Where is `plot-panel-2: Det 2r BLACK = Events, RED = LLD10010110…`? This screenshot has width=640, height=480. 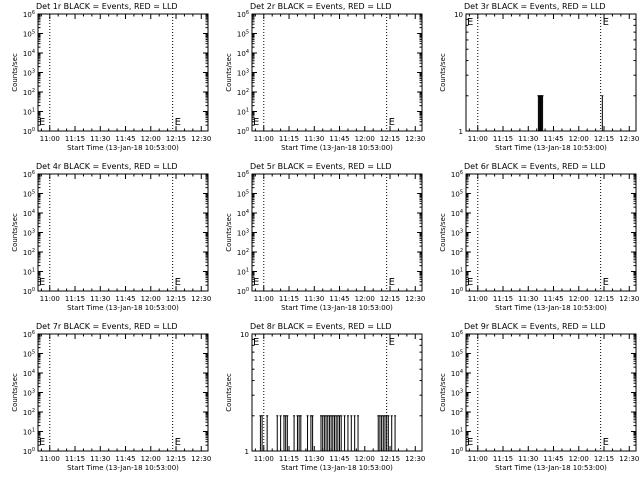 plot-panel-2: Det 2r BLACK = Events, RED = LLD10010110… is located at coordinates (325, 77).